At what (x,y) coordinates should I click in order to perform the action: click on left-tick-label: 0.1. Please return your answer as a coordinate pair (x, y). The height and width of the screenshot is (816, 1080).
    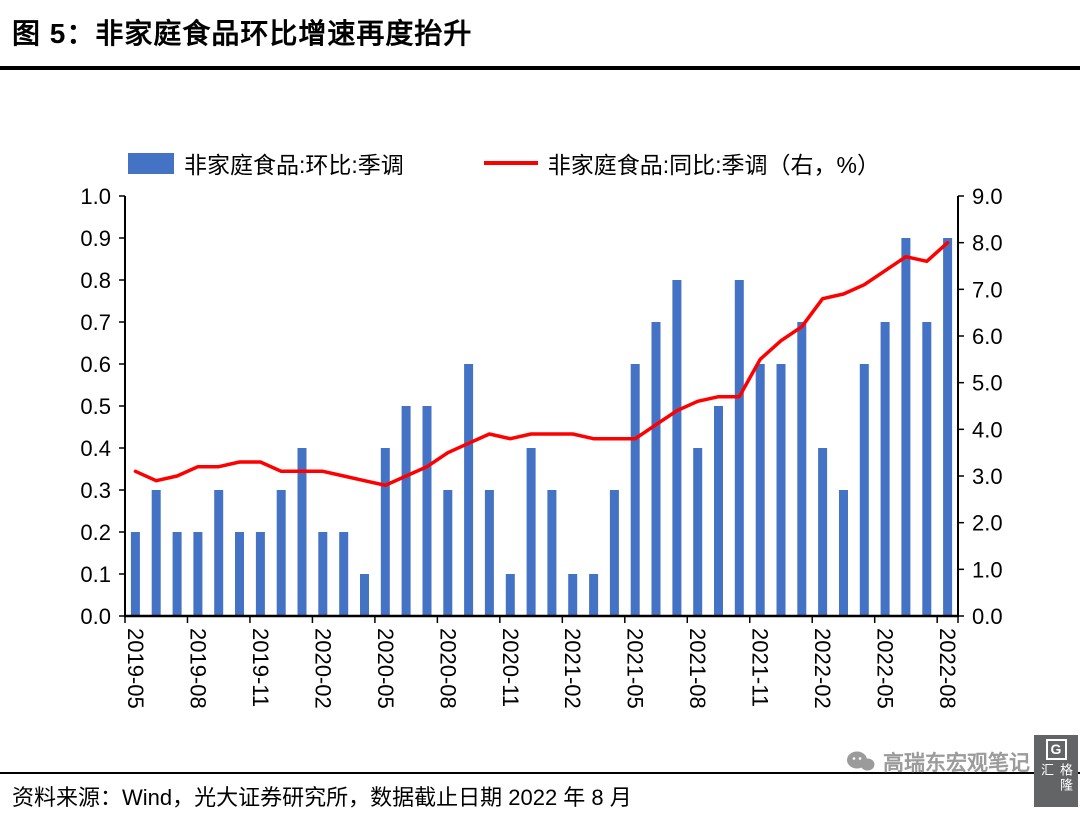
    Looking at the image, I should click on (95, 574).